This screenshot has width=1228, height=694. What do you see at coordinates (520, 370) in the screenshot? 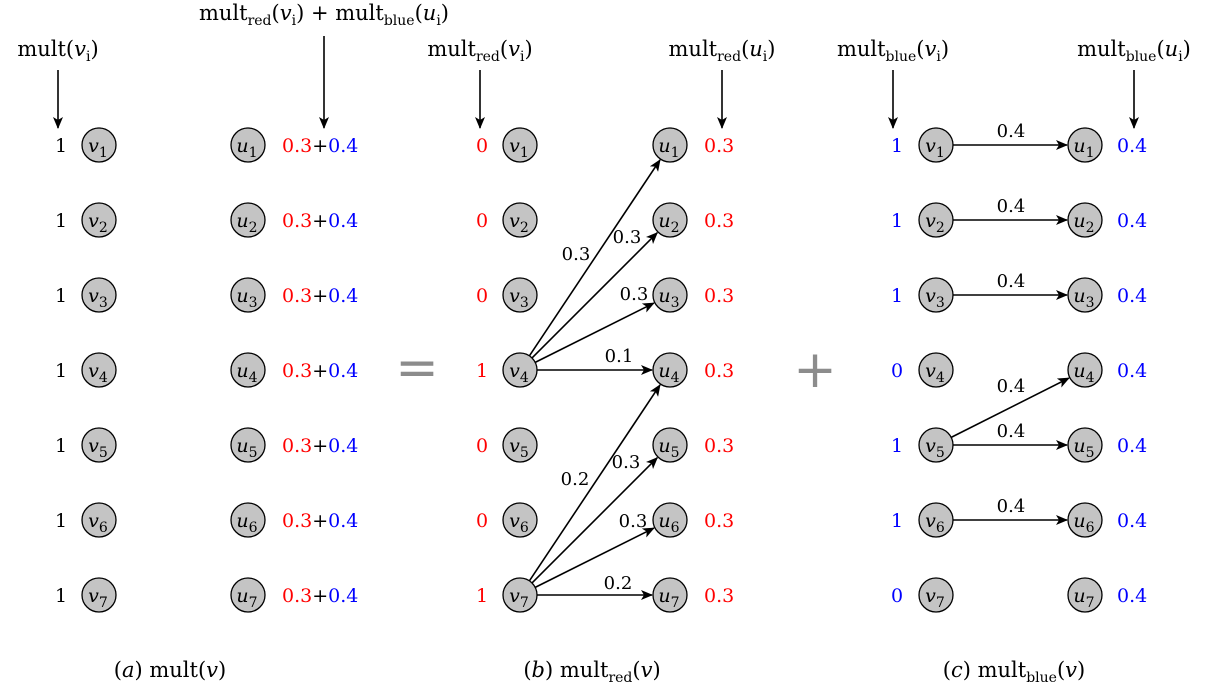
I see `panel-b-node-v4: v4` at bounding box center [520, 370].